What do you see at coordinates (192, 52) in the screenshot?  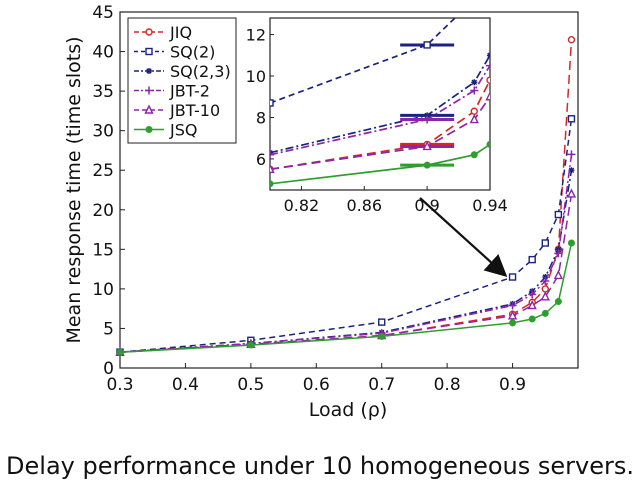 I see `legend-label-SQ(2): SQ(2)` at bounding box center [192, 52].